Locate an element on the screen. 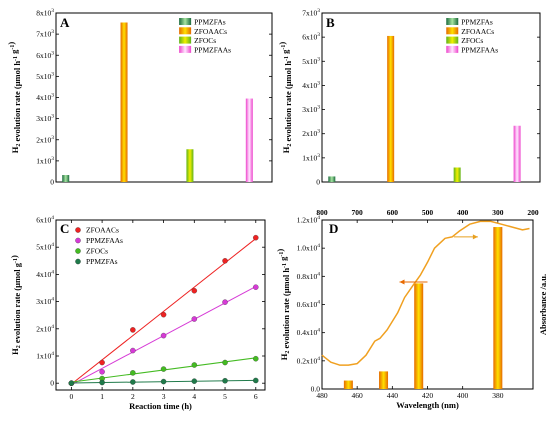 The height and width of the screenshot is (424, 554). top-x-tick-label: 500 is located at coordinates (428, 212).